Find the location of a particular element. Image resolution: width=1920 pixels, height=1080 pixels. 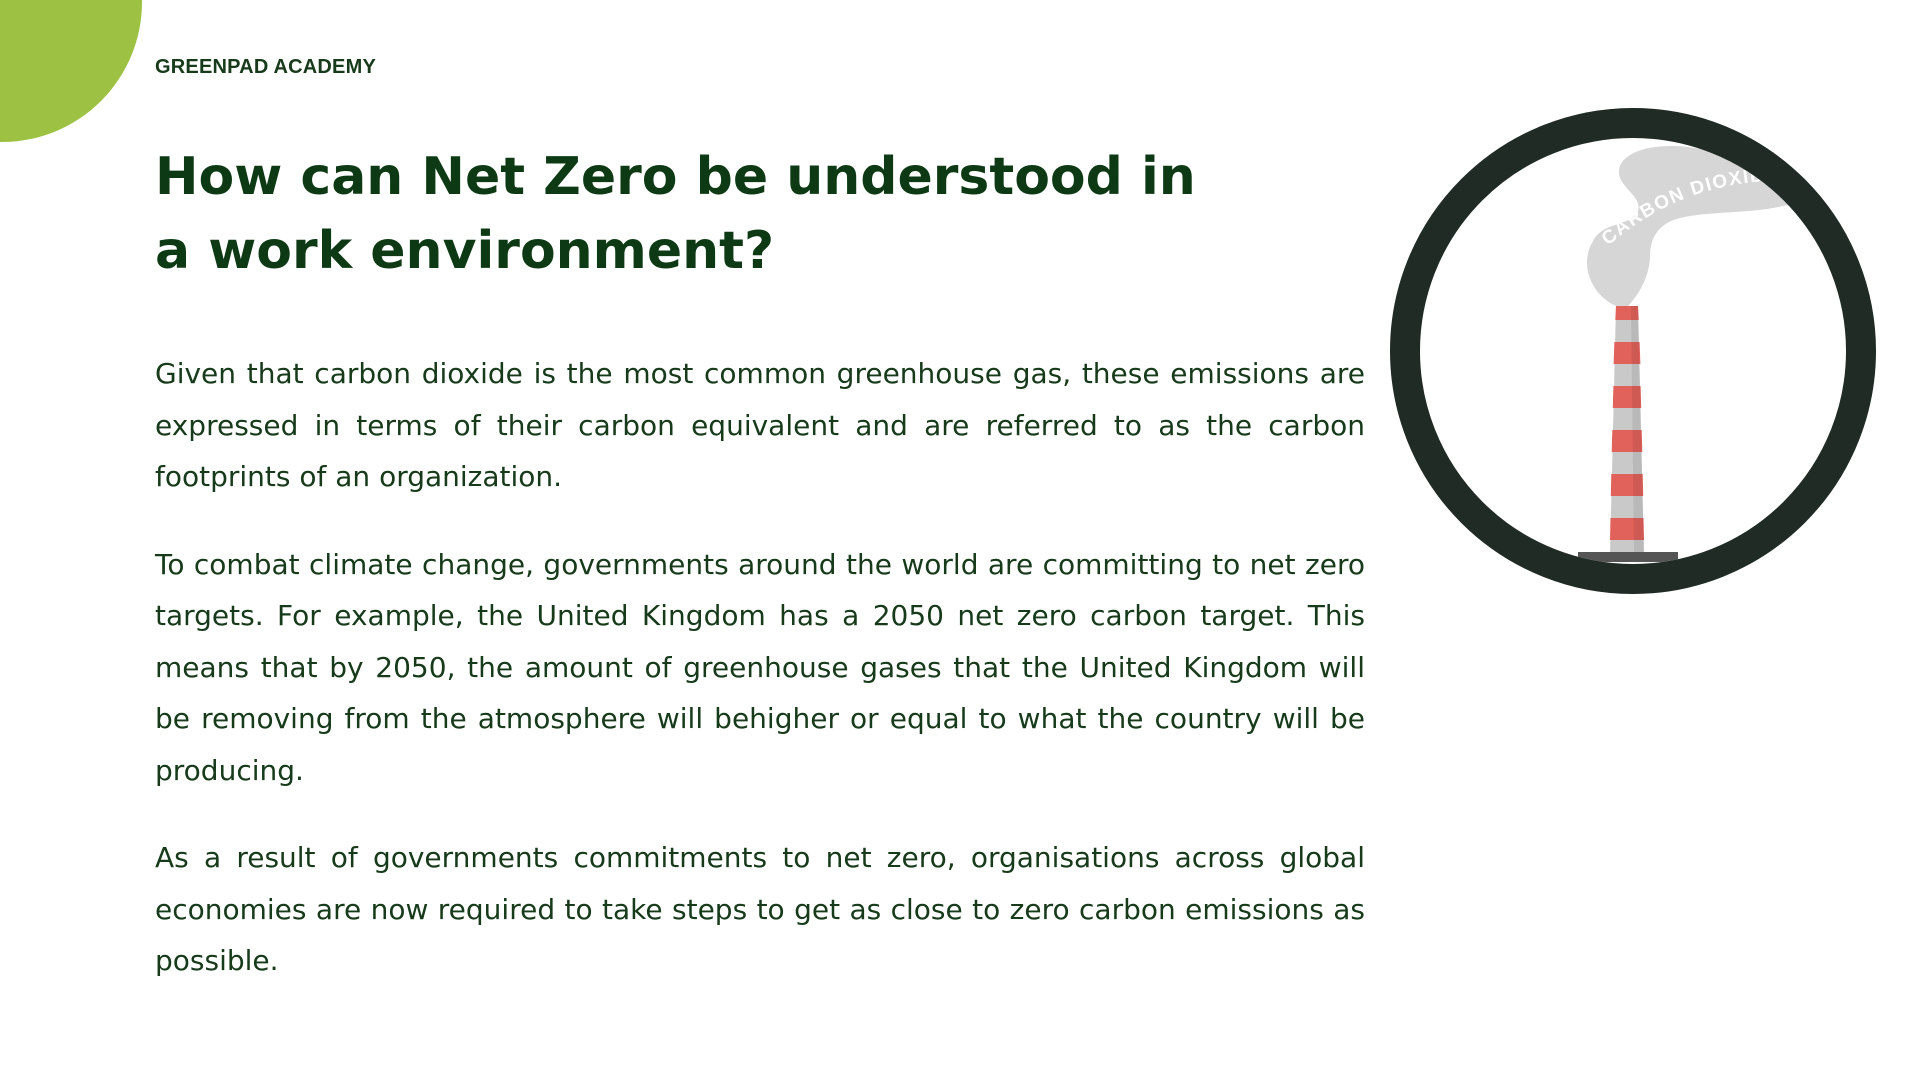

factory-chimney-icon: CARBON DIOXIDE is located at coordinates (1633, 351).